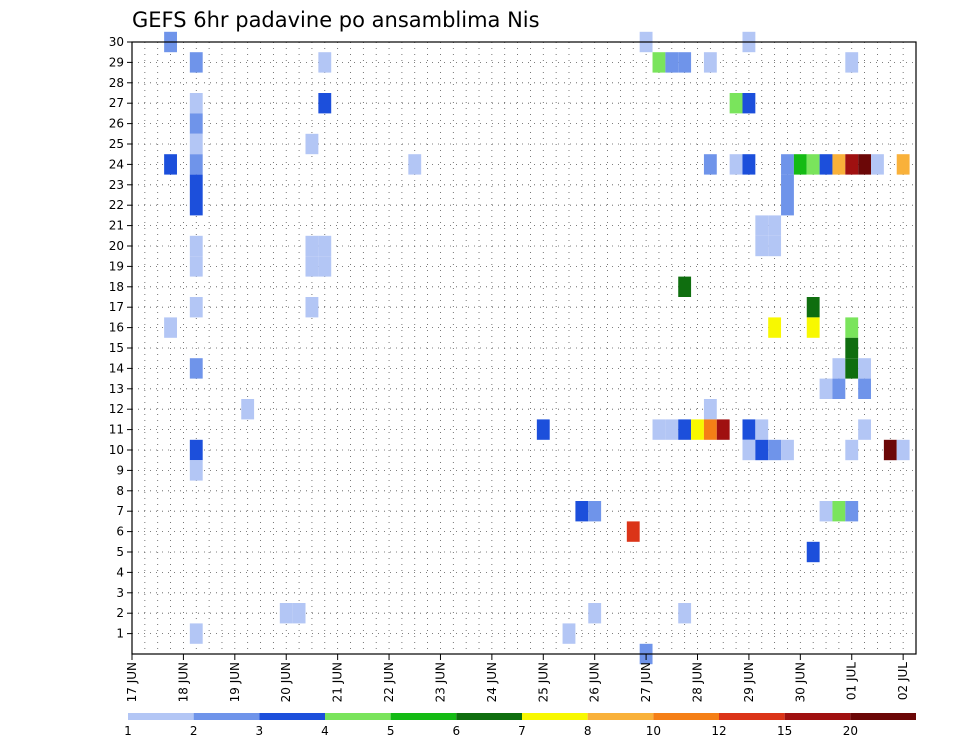 Image resolution: width=960 pixels, height=742 pixels. Describe the element at coordinates (120, 491) in the screenshot. I see `y-tick-label: 8` at that location.